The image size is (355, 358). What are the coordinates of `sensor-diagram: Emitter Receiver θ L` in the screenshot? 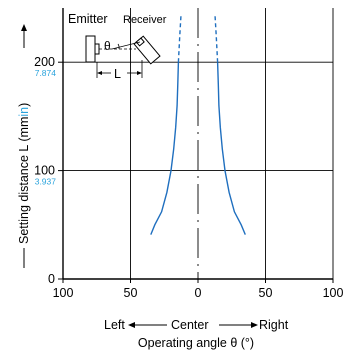 It's located at (117, 46).